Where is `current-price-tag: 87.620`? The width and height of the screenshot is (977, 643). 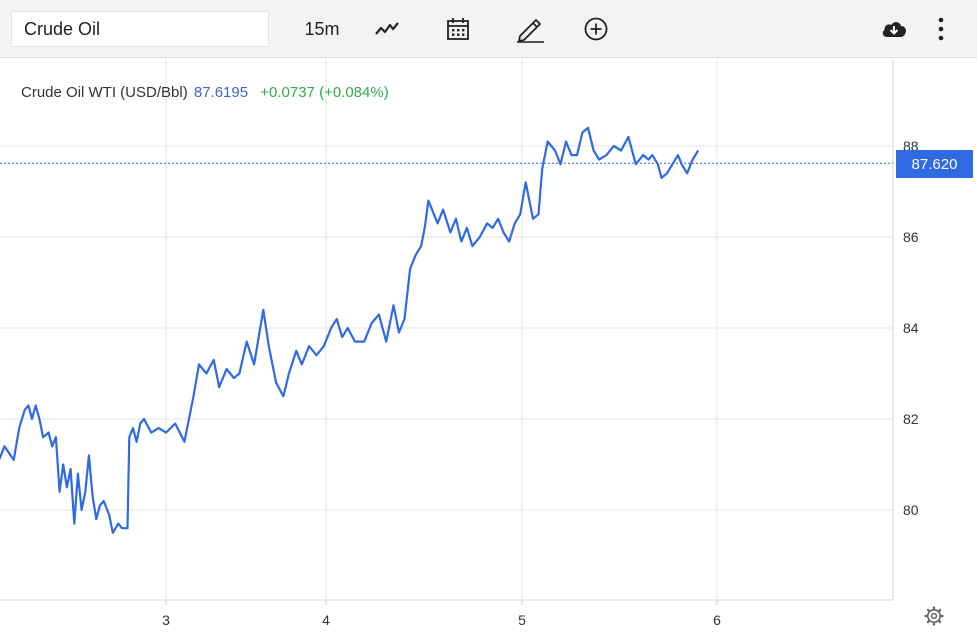 current-price-tag: 87.620 is located at coordinates (934, 164).